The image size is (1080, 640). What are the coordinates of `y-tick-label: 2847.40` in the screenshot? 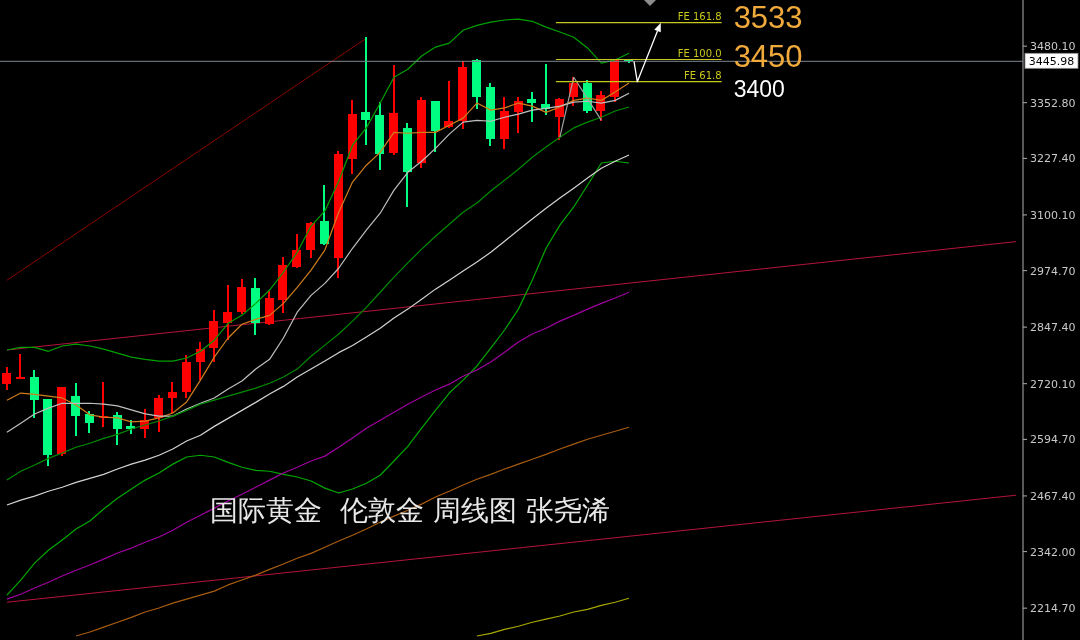 It's located at (1053, 328).